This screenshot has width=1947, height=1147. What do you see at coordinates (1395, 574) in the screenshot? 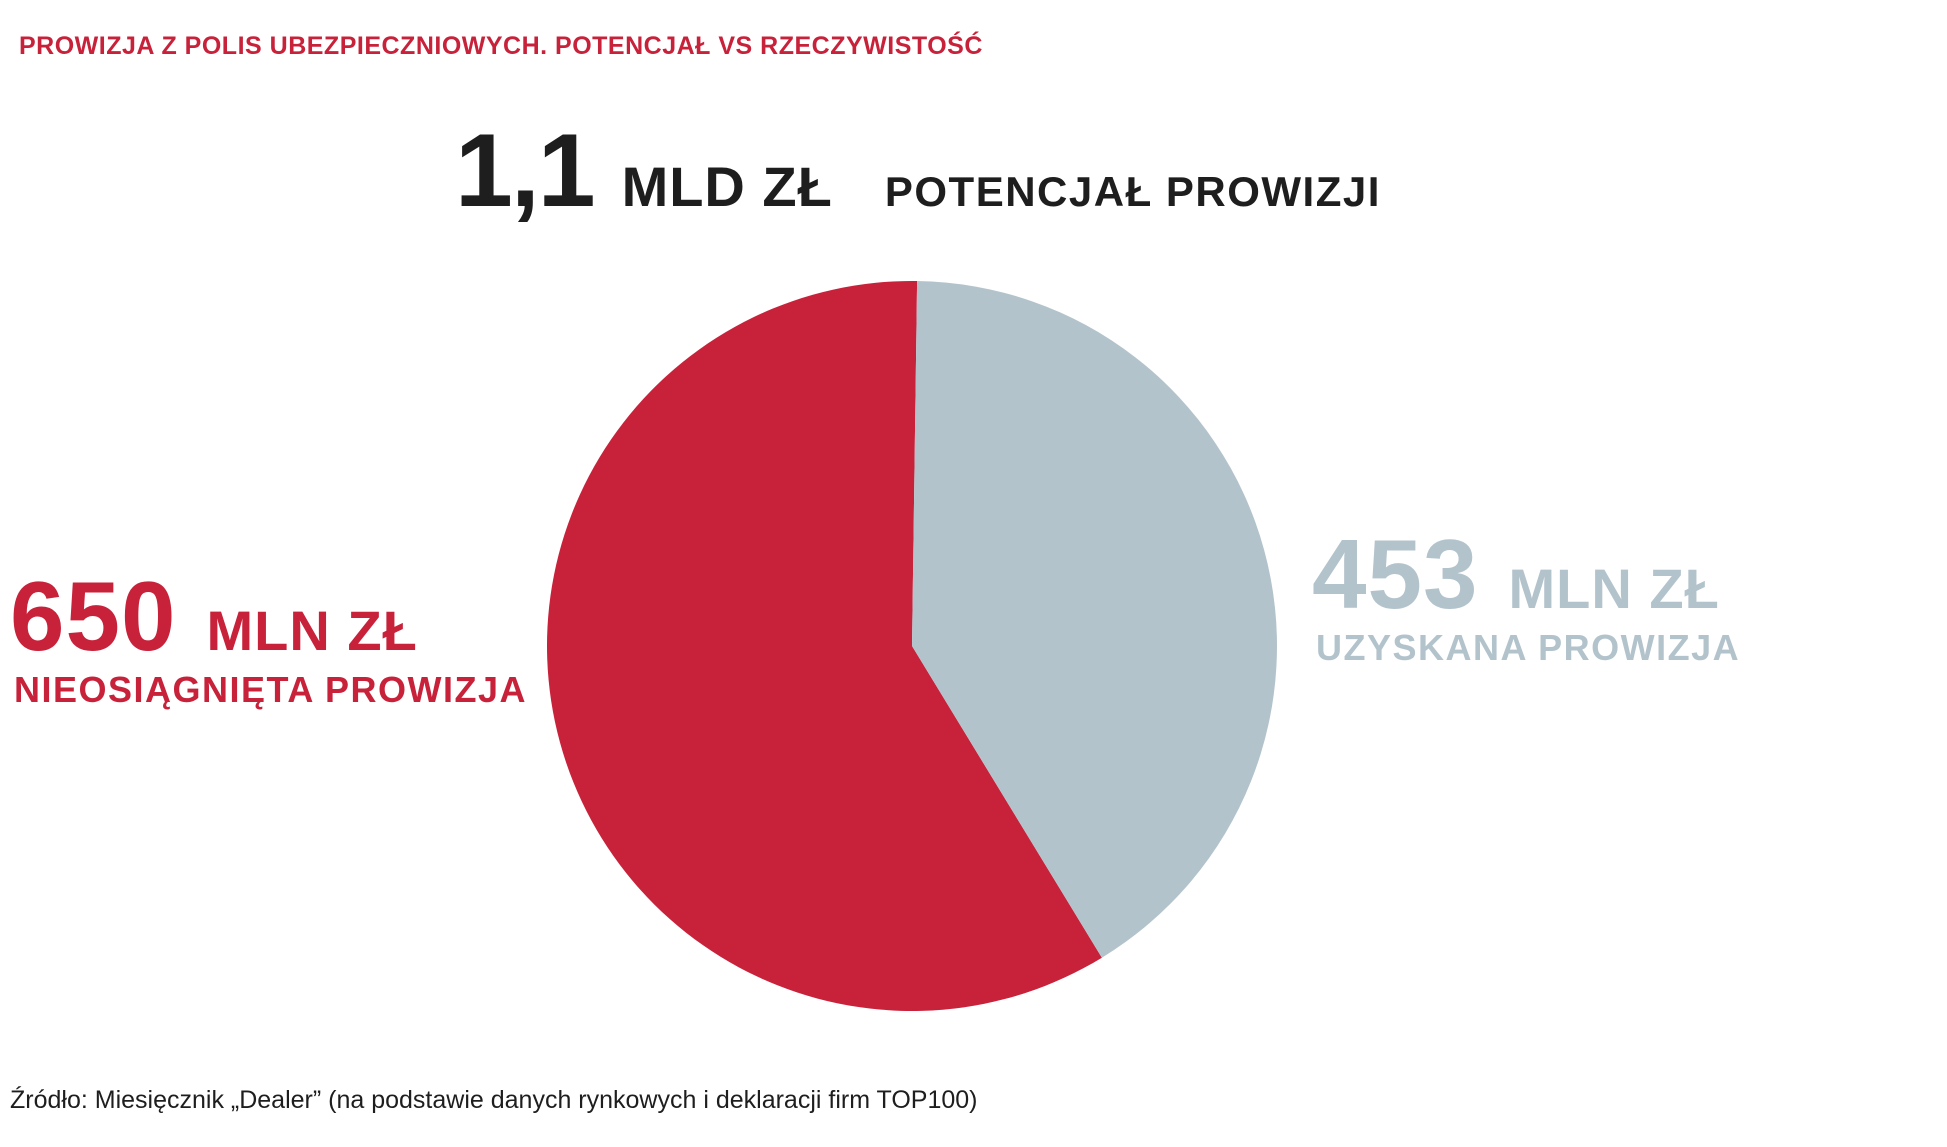
I see `slice-value-achieved: 453` at bounding box center [1395, 574].